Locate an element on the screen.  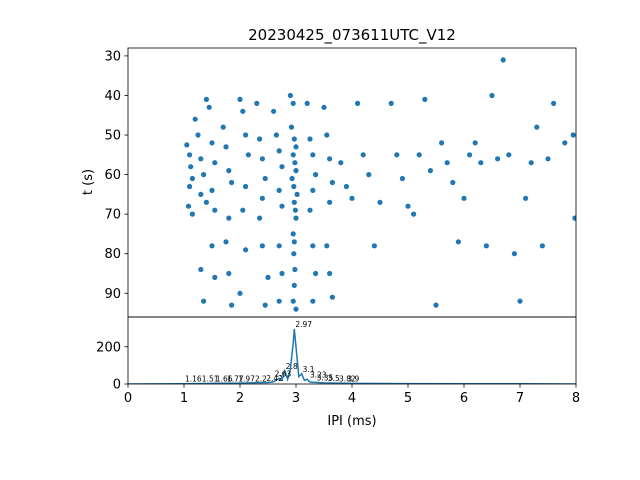
peak-label: 2.63 is located at coordinates (283, 373).